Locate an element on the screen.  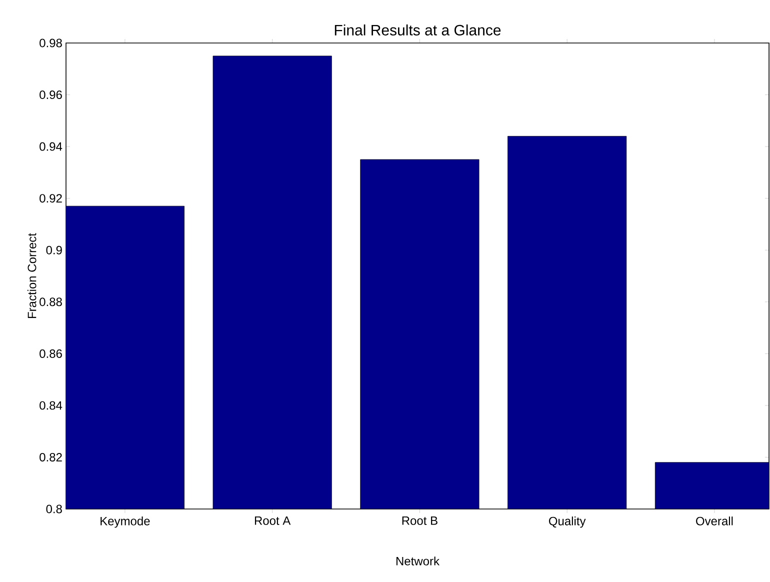
y-tick-label: 0.98 is located at coordinates (51, 43).